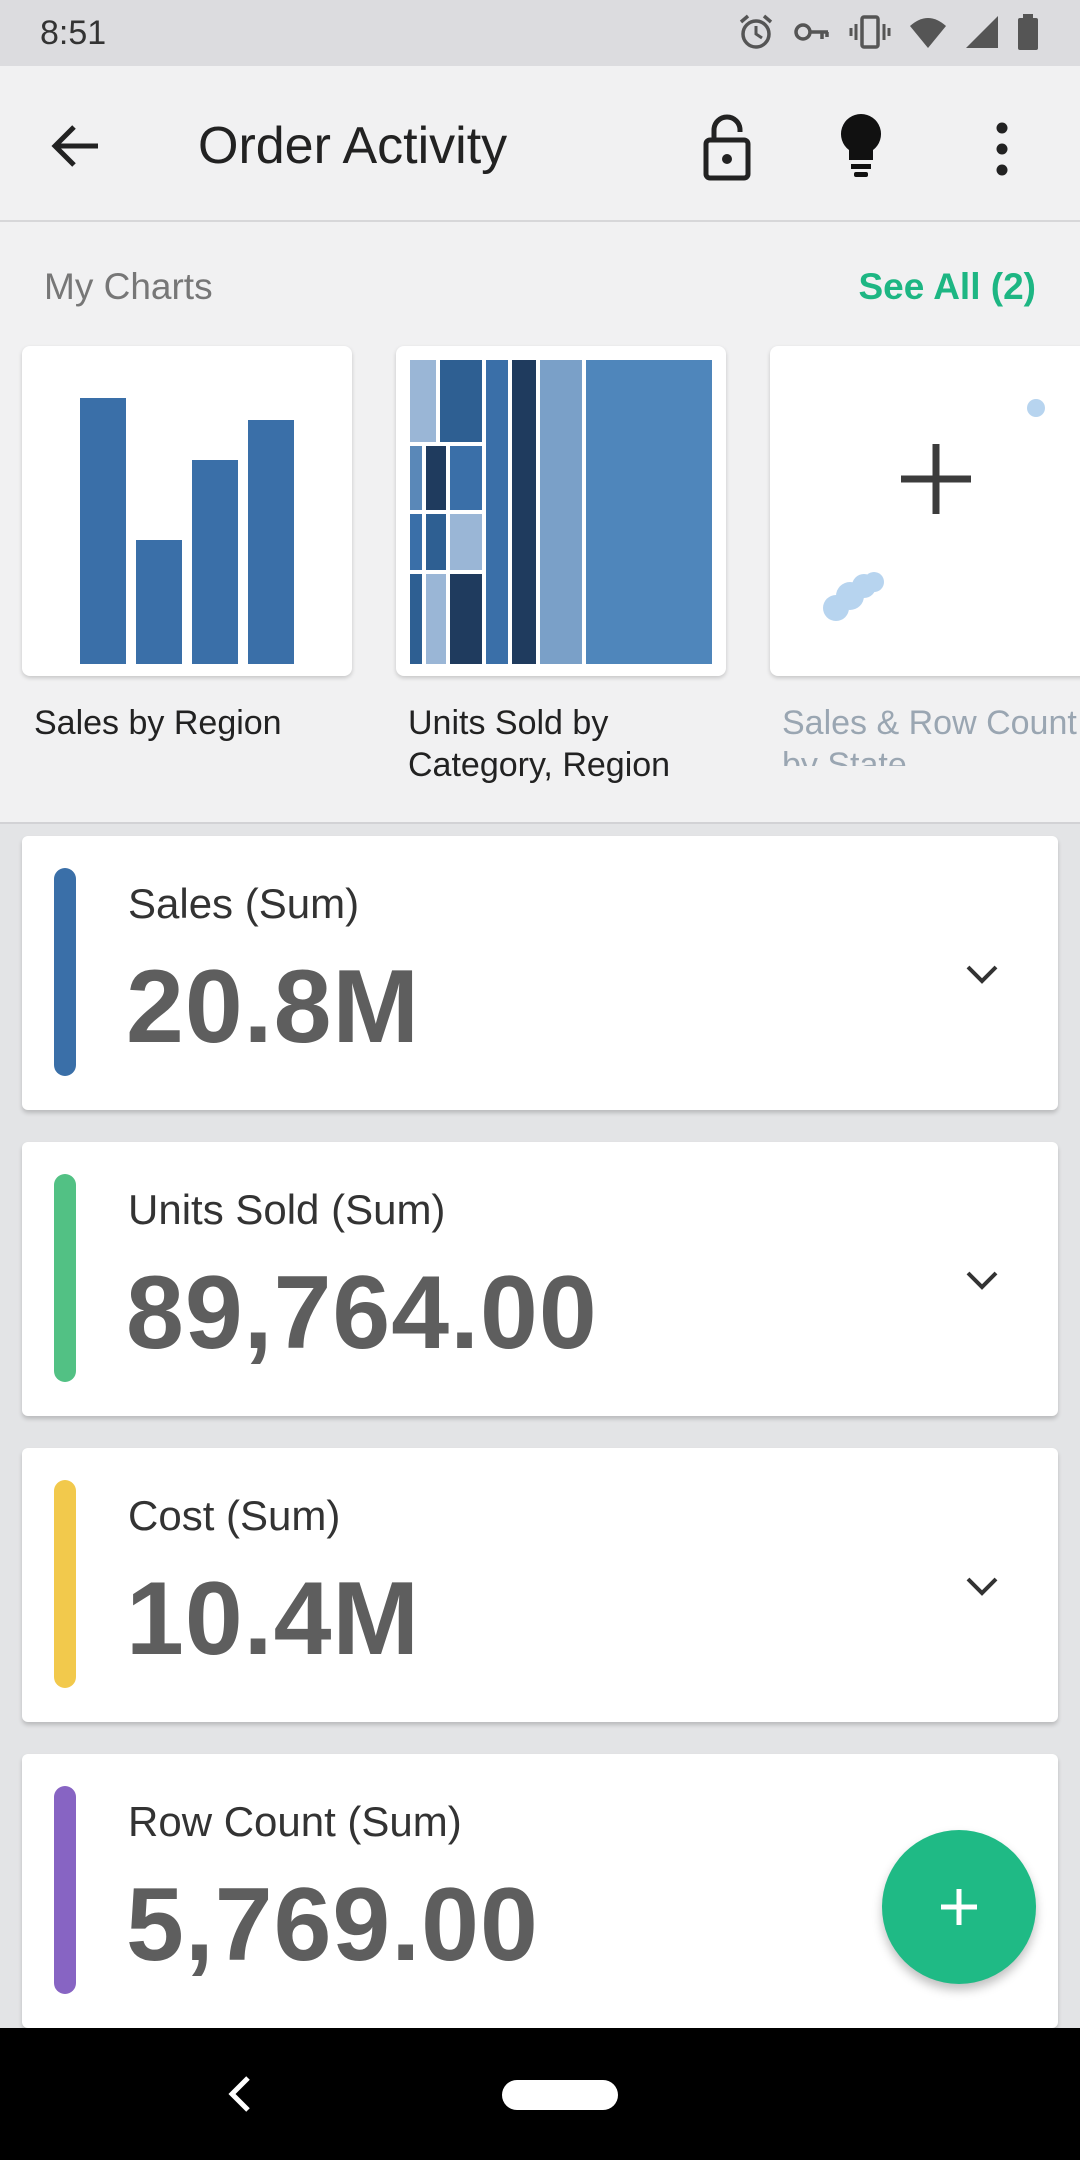 This screenshot has height=2160, width=1080. I want to click on chart-thumbnail-sales-row-count, so click(925, 511).